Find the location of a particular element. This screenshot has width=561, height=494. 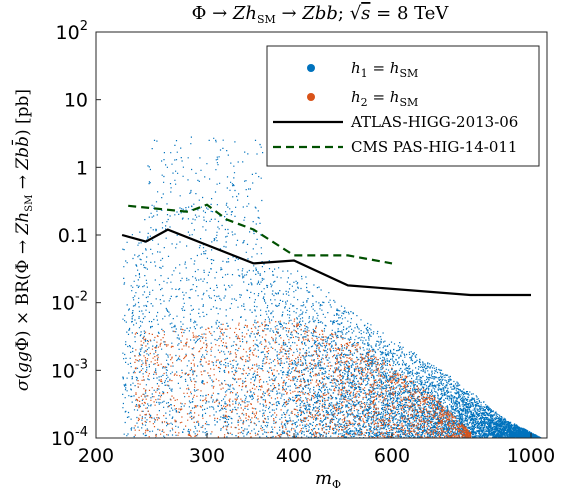

x-axis: 200 300 400 600 1000 is located at coordinates (316, 450).